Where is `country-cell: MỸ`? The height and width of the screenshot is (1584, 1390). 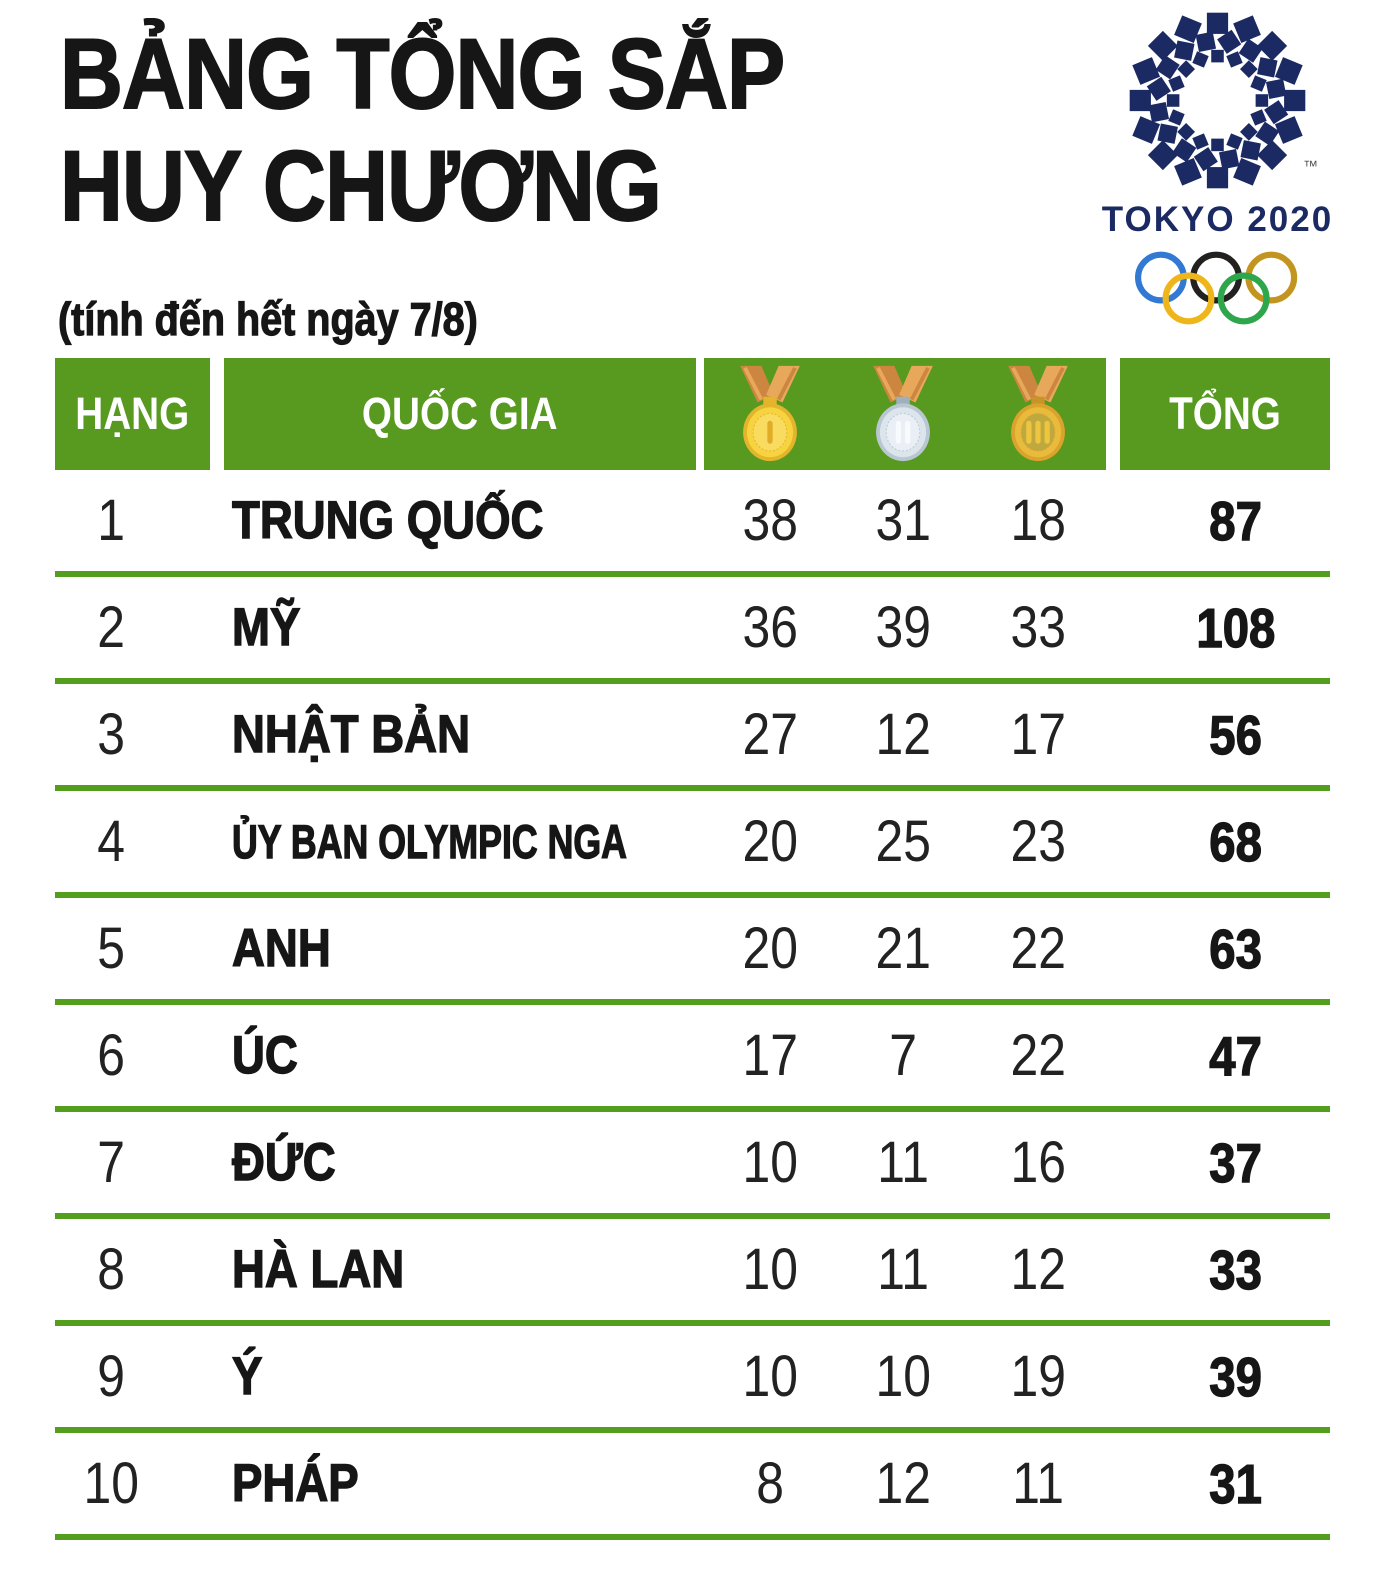 country-cell: MỸ is located at coordinates (460, 627).